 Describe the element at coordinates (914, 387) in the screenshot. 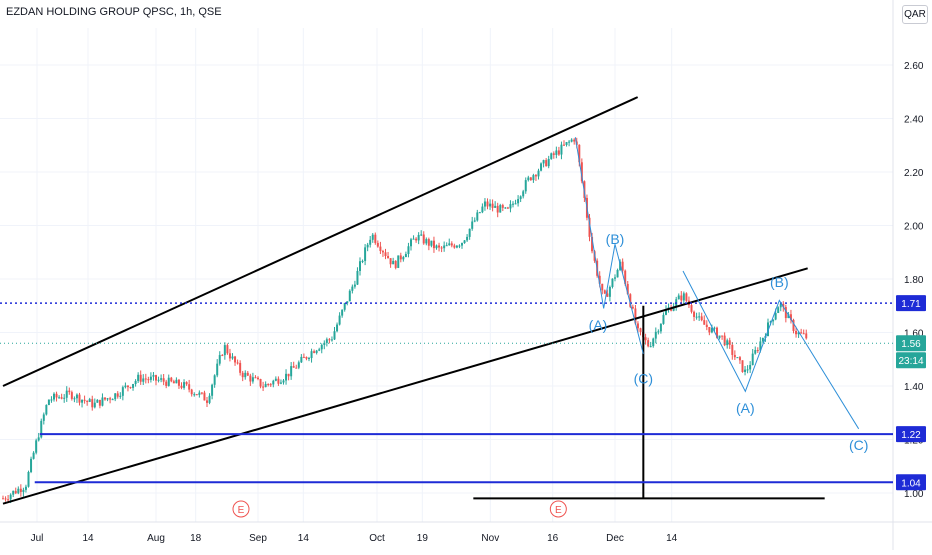

I see `price-tick-label: 1.40` at that location.